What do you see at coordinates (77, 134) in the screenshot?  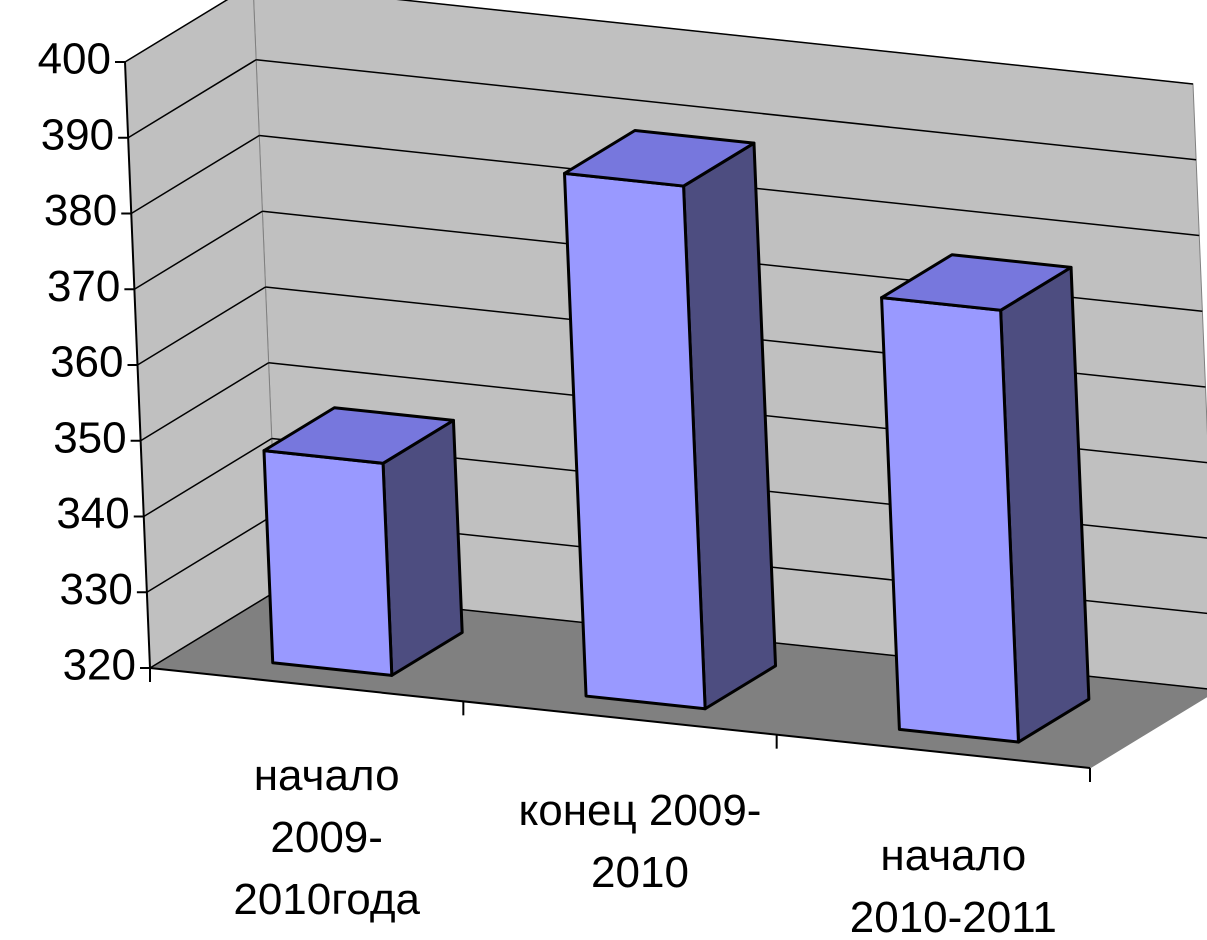 I see `y-tick-label: 390` at bounding box center [77, 134].